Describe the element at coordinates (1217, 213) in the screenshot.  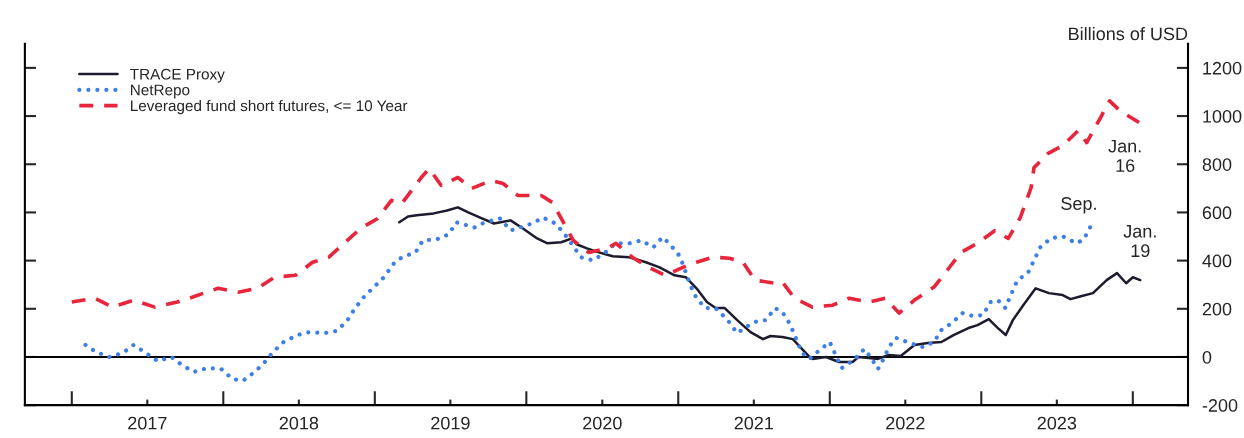
I see `y-tick-label: 600` at that location.